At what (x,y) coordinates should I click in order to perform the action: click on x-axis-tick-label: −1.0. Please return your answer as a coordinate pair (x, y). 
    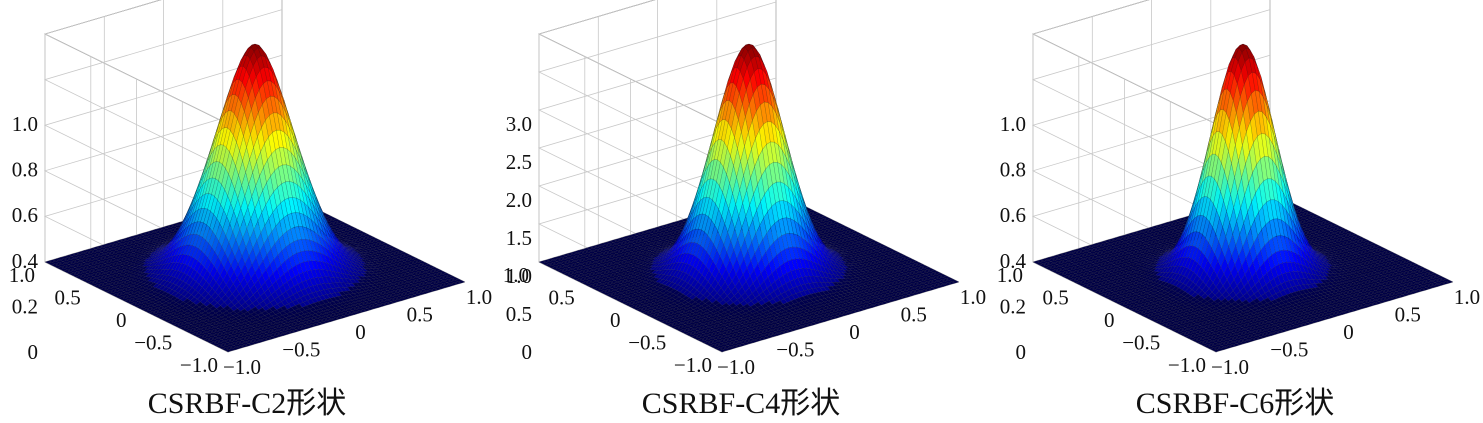
    Looking at the image, I should click on (242, 367).